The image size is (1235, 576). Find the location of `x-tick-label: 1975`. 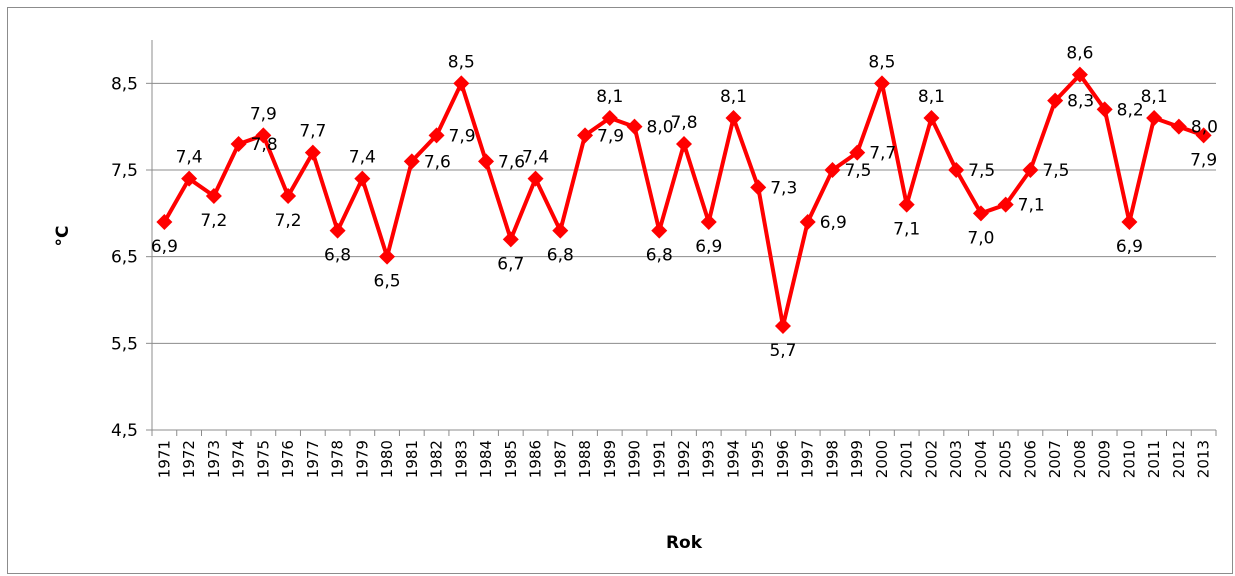

x-tick-label: 1975 is located at coordinates (263, 459).